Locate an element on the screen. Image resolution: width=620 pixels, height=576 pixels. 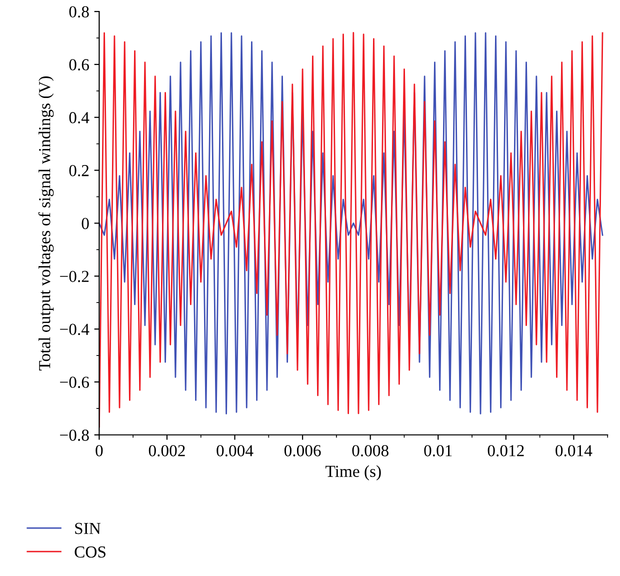
y-tick-label: 0.8 is located at coordinates (79, 12).